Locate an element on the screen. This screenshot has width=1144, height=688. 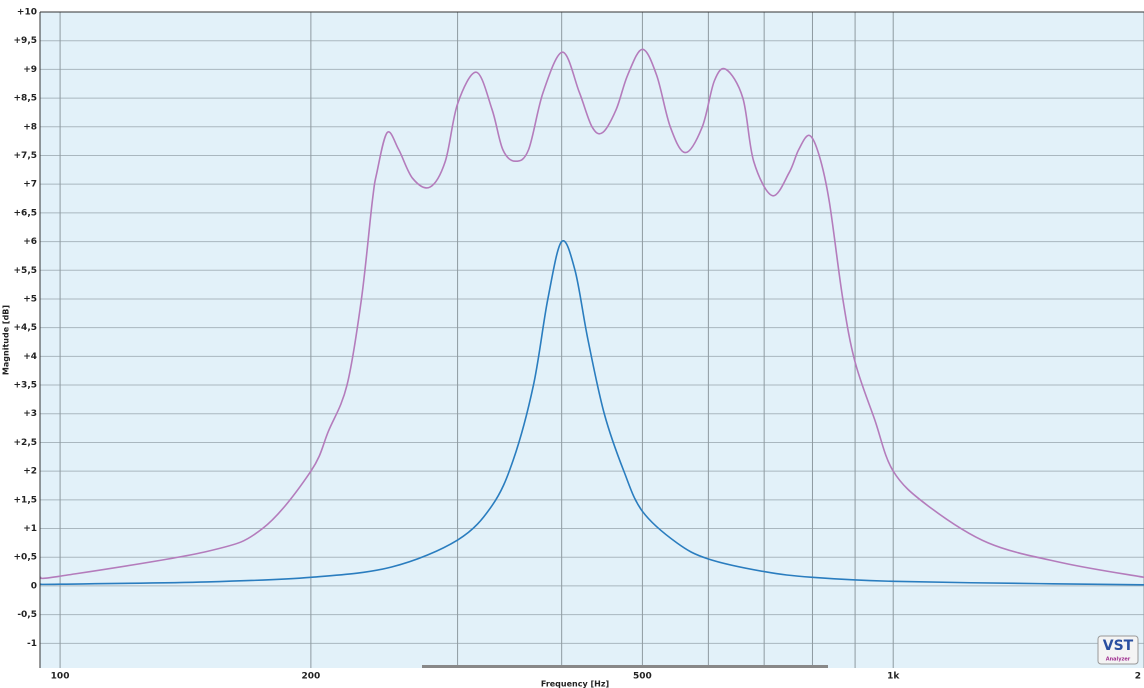
y-tick-label: +9,5 is located at coordinates (25, 41).